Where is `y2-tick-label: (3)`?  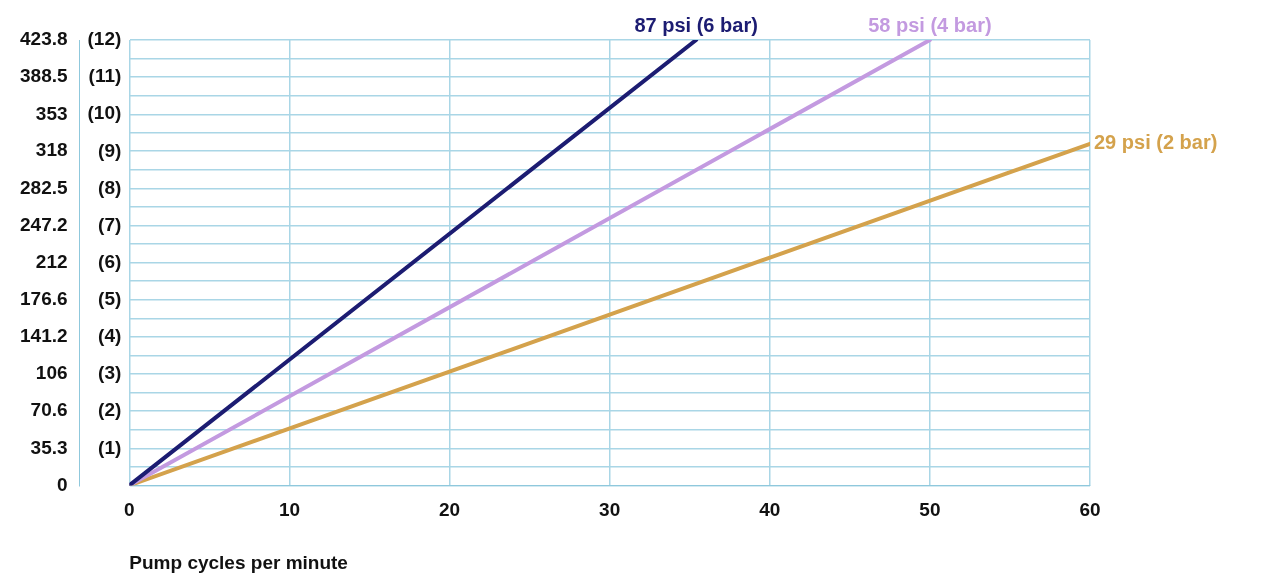 y2-tick-label: (3) is located at coordinates (110, 373).